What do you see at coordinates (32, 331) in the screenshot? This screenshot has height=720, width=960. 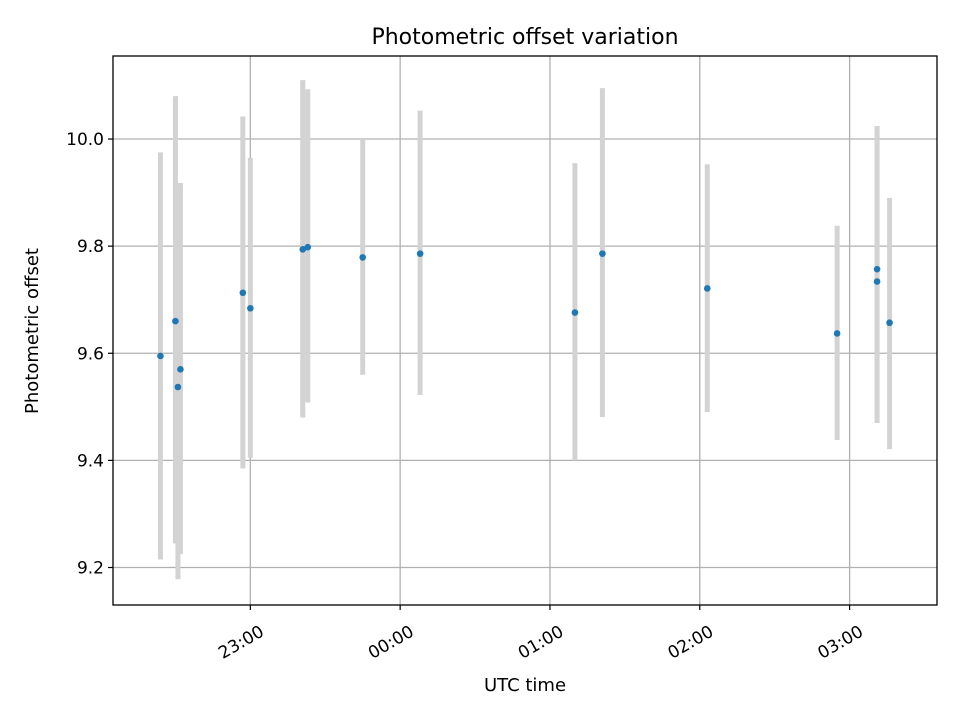 I see `y-axis-label: Photometric offset` at bounding box center [32, 331].